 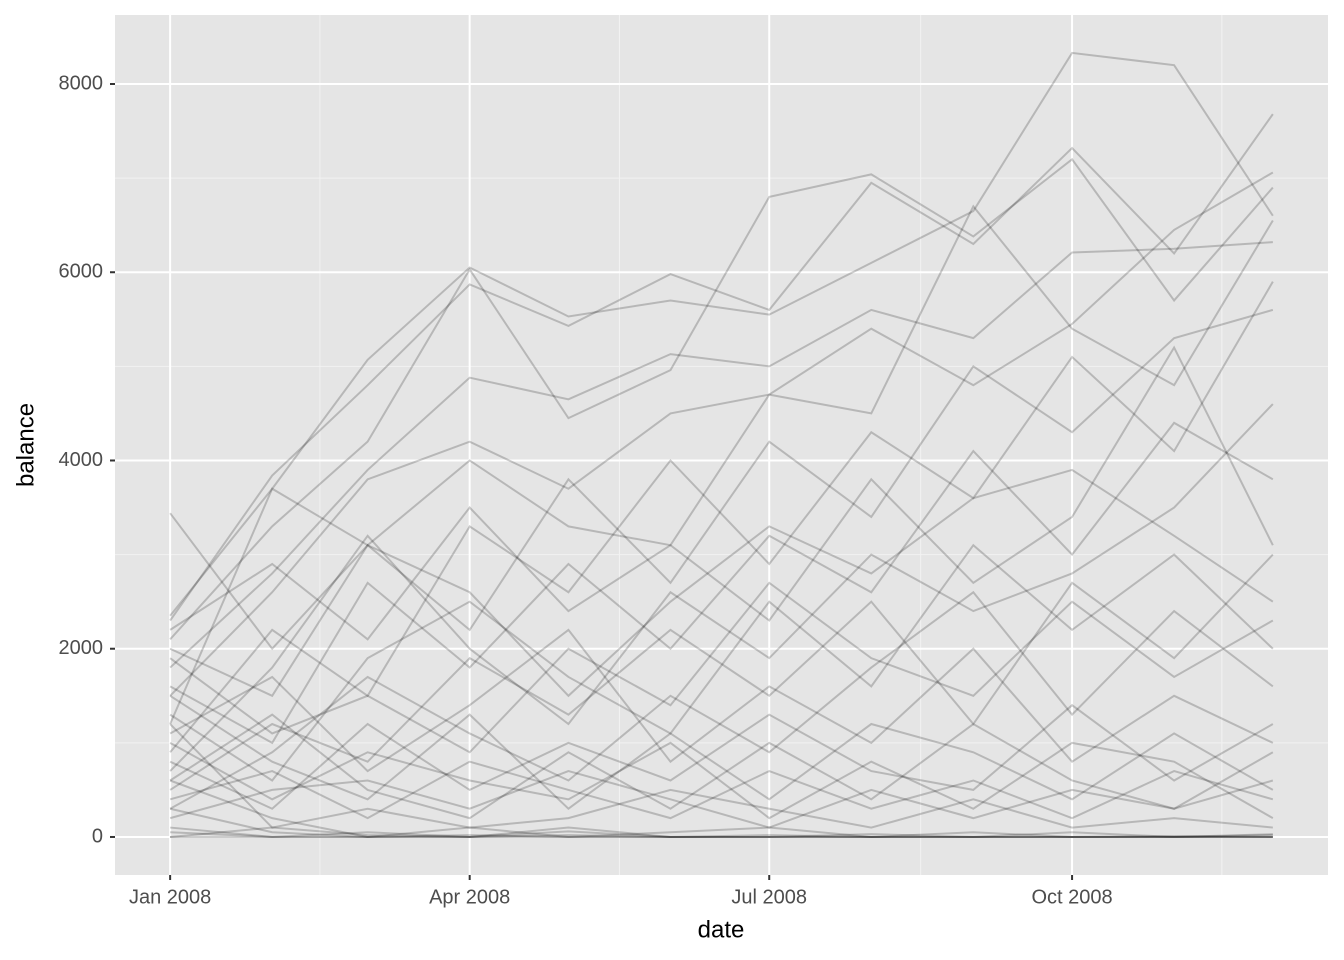 I want to click on x-tick-label: Oct 2008, so click(x=1071, y=897).